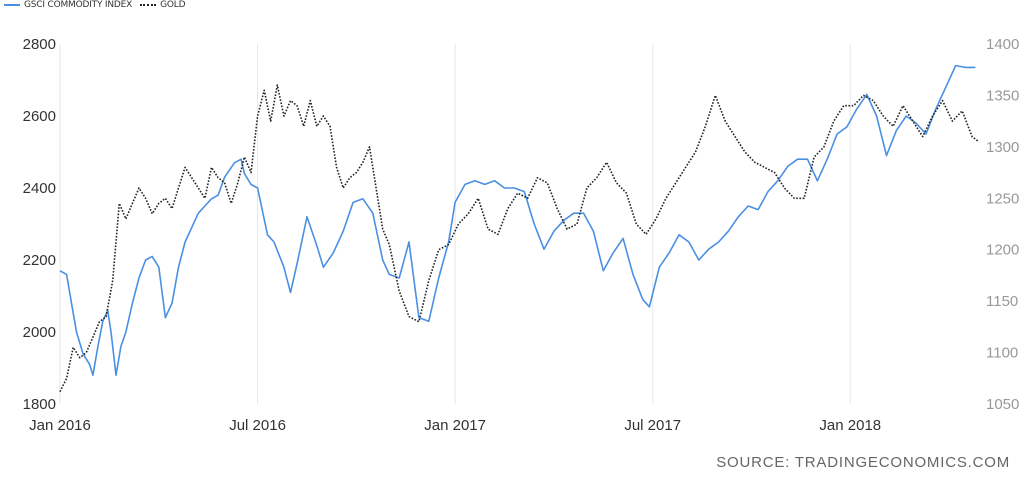 The width and height of the screenshot is (1024, 479). I want to click on y-right-tick-label: 1200, so click(1002, 250).